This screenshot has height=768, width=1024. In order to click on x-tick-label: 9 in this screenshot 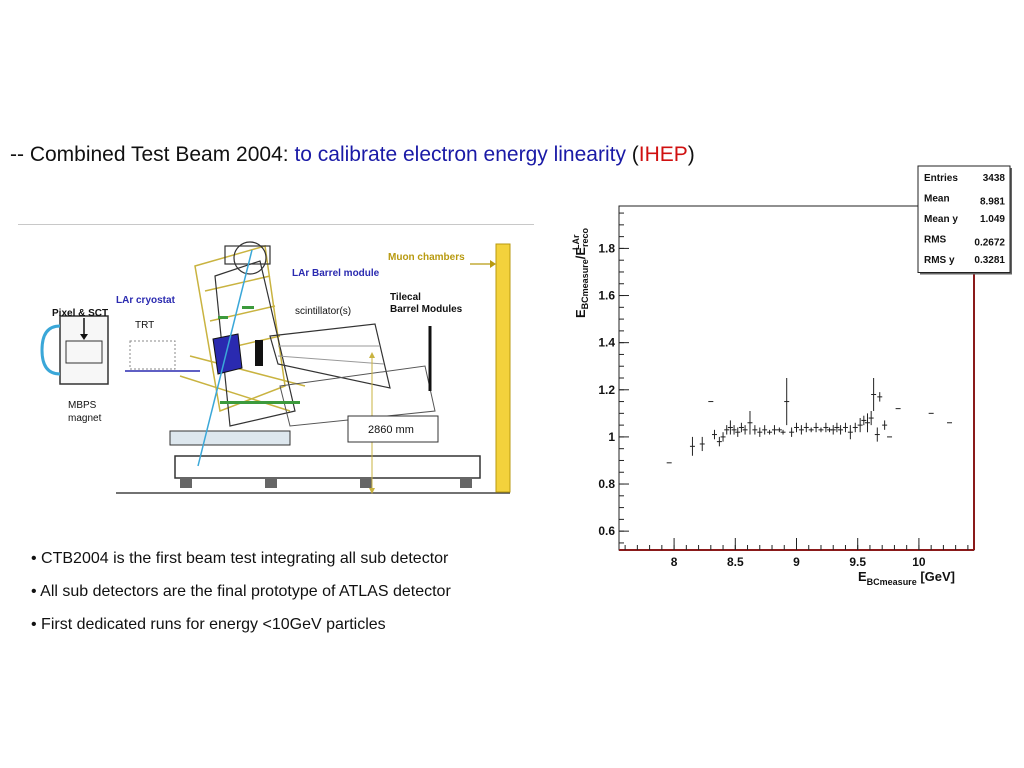, I will do `click(796, 562)`.